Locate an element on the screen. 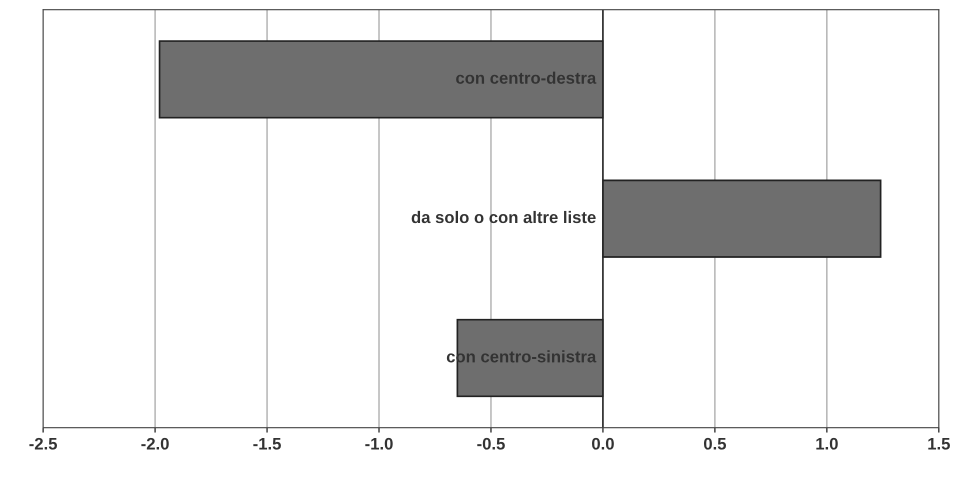 This screenshot has width=958, height=486. x-tick-label: 0.0 is located at coordinates (603, 444).